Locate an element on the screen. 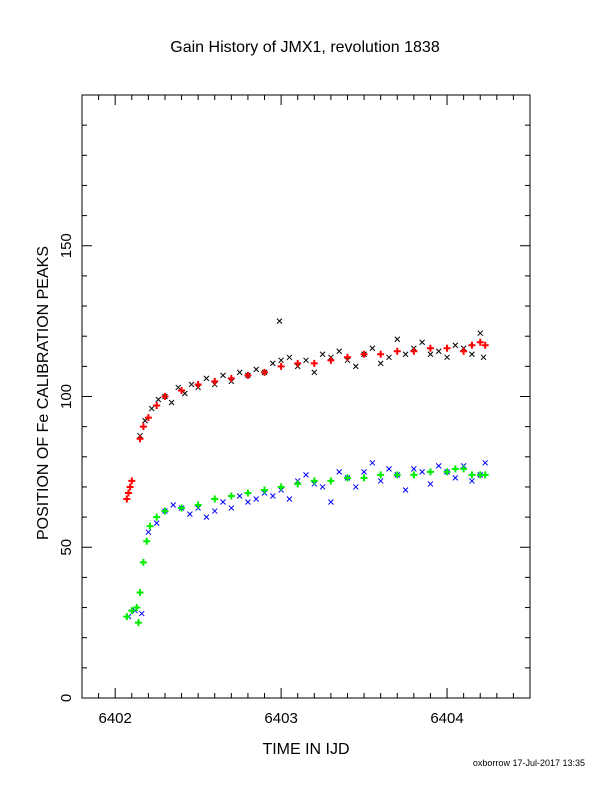 The image size is (612, 792). y-tick-label: 100 is located at coordinates (66, 396).